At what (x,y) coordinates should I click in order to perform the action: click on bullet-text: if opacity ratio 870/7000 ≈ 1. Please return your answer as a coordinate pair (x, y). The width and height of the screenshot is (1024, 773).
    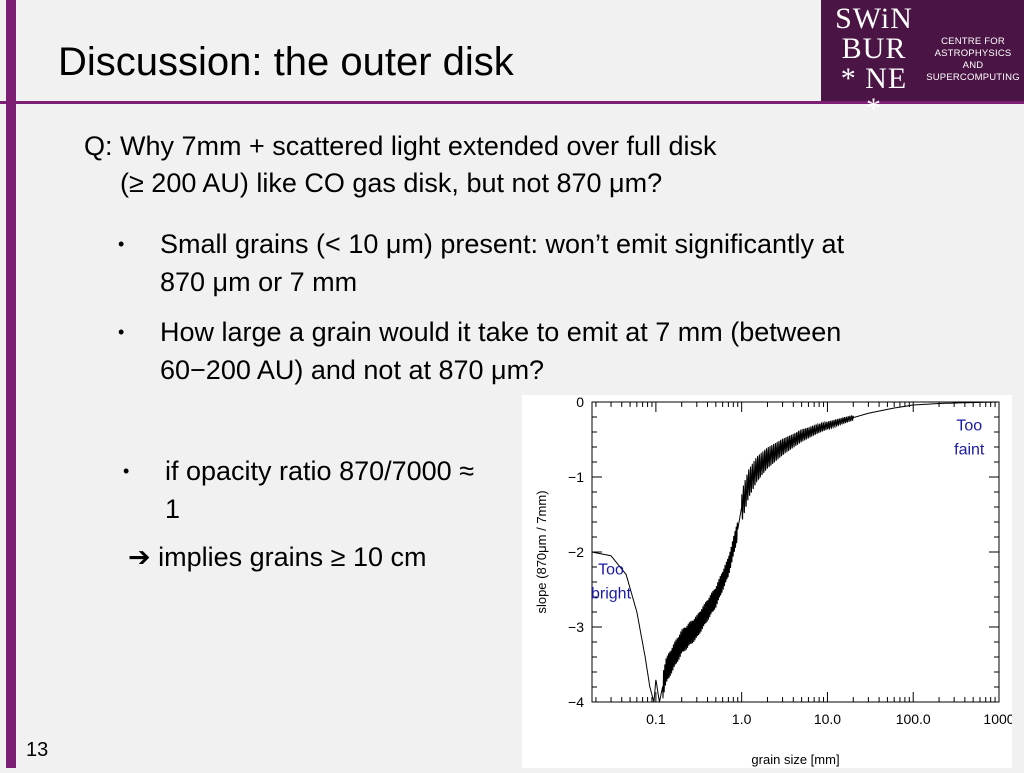
    Looking at the image, I should click on (320, 490).